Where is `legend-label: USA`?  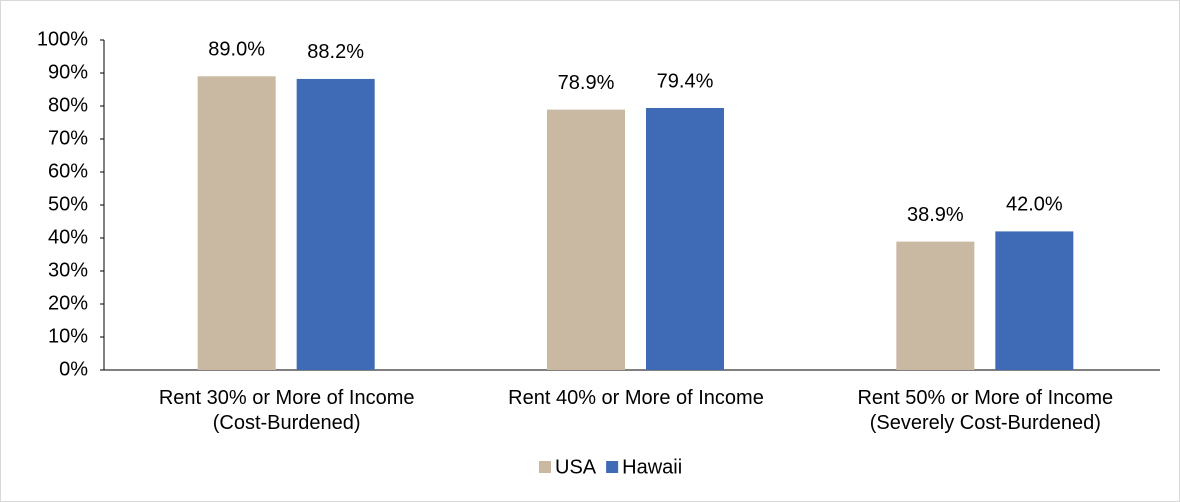
legend-label: USA is located at coordinates (576, 467).